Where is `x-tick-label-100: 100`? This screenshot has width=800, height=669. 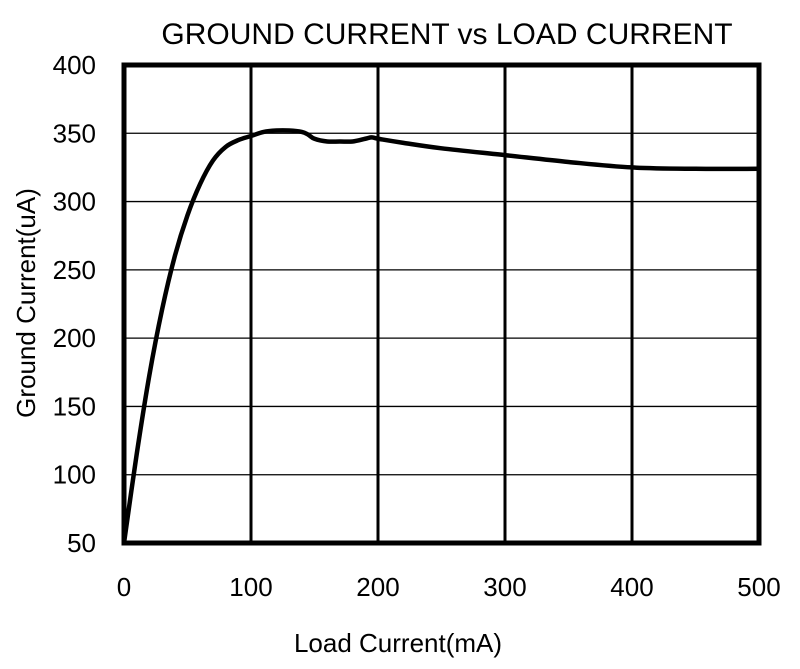
x-tick-label-100: 100 is located at coordinates (250, 587).